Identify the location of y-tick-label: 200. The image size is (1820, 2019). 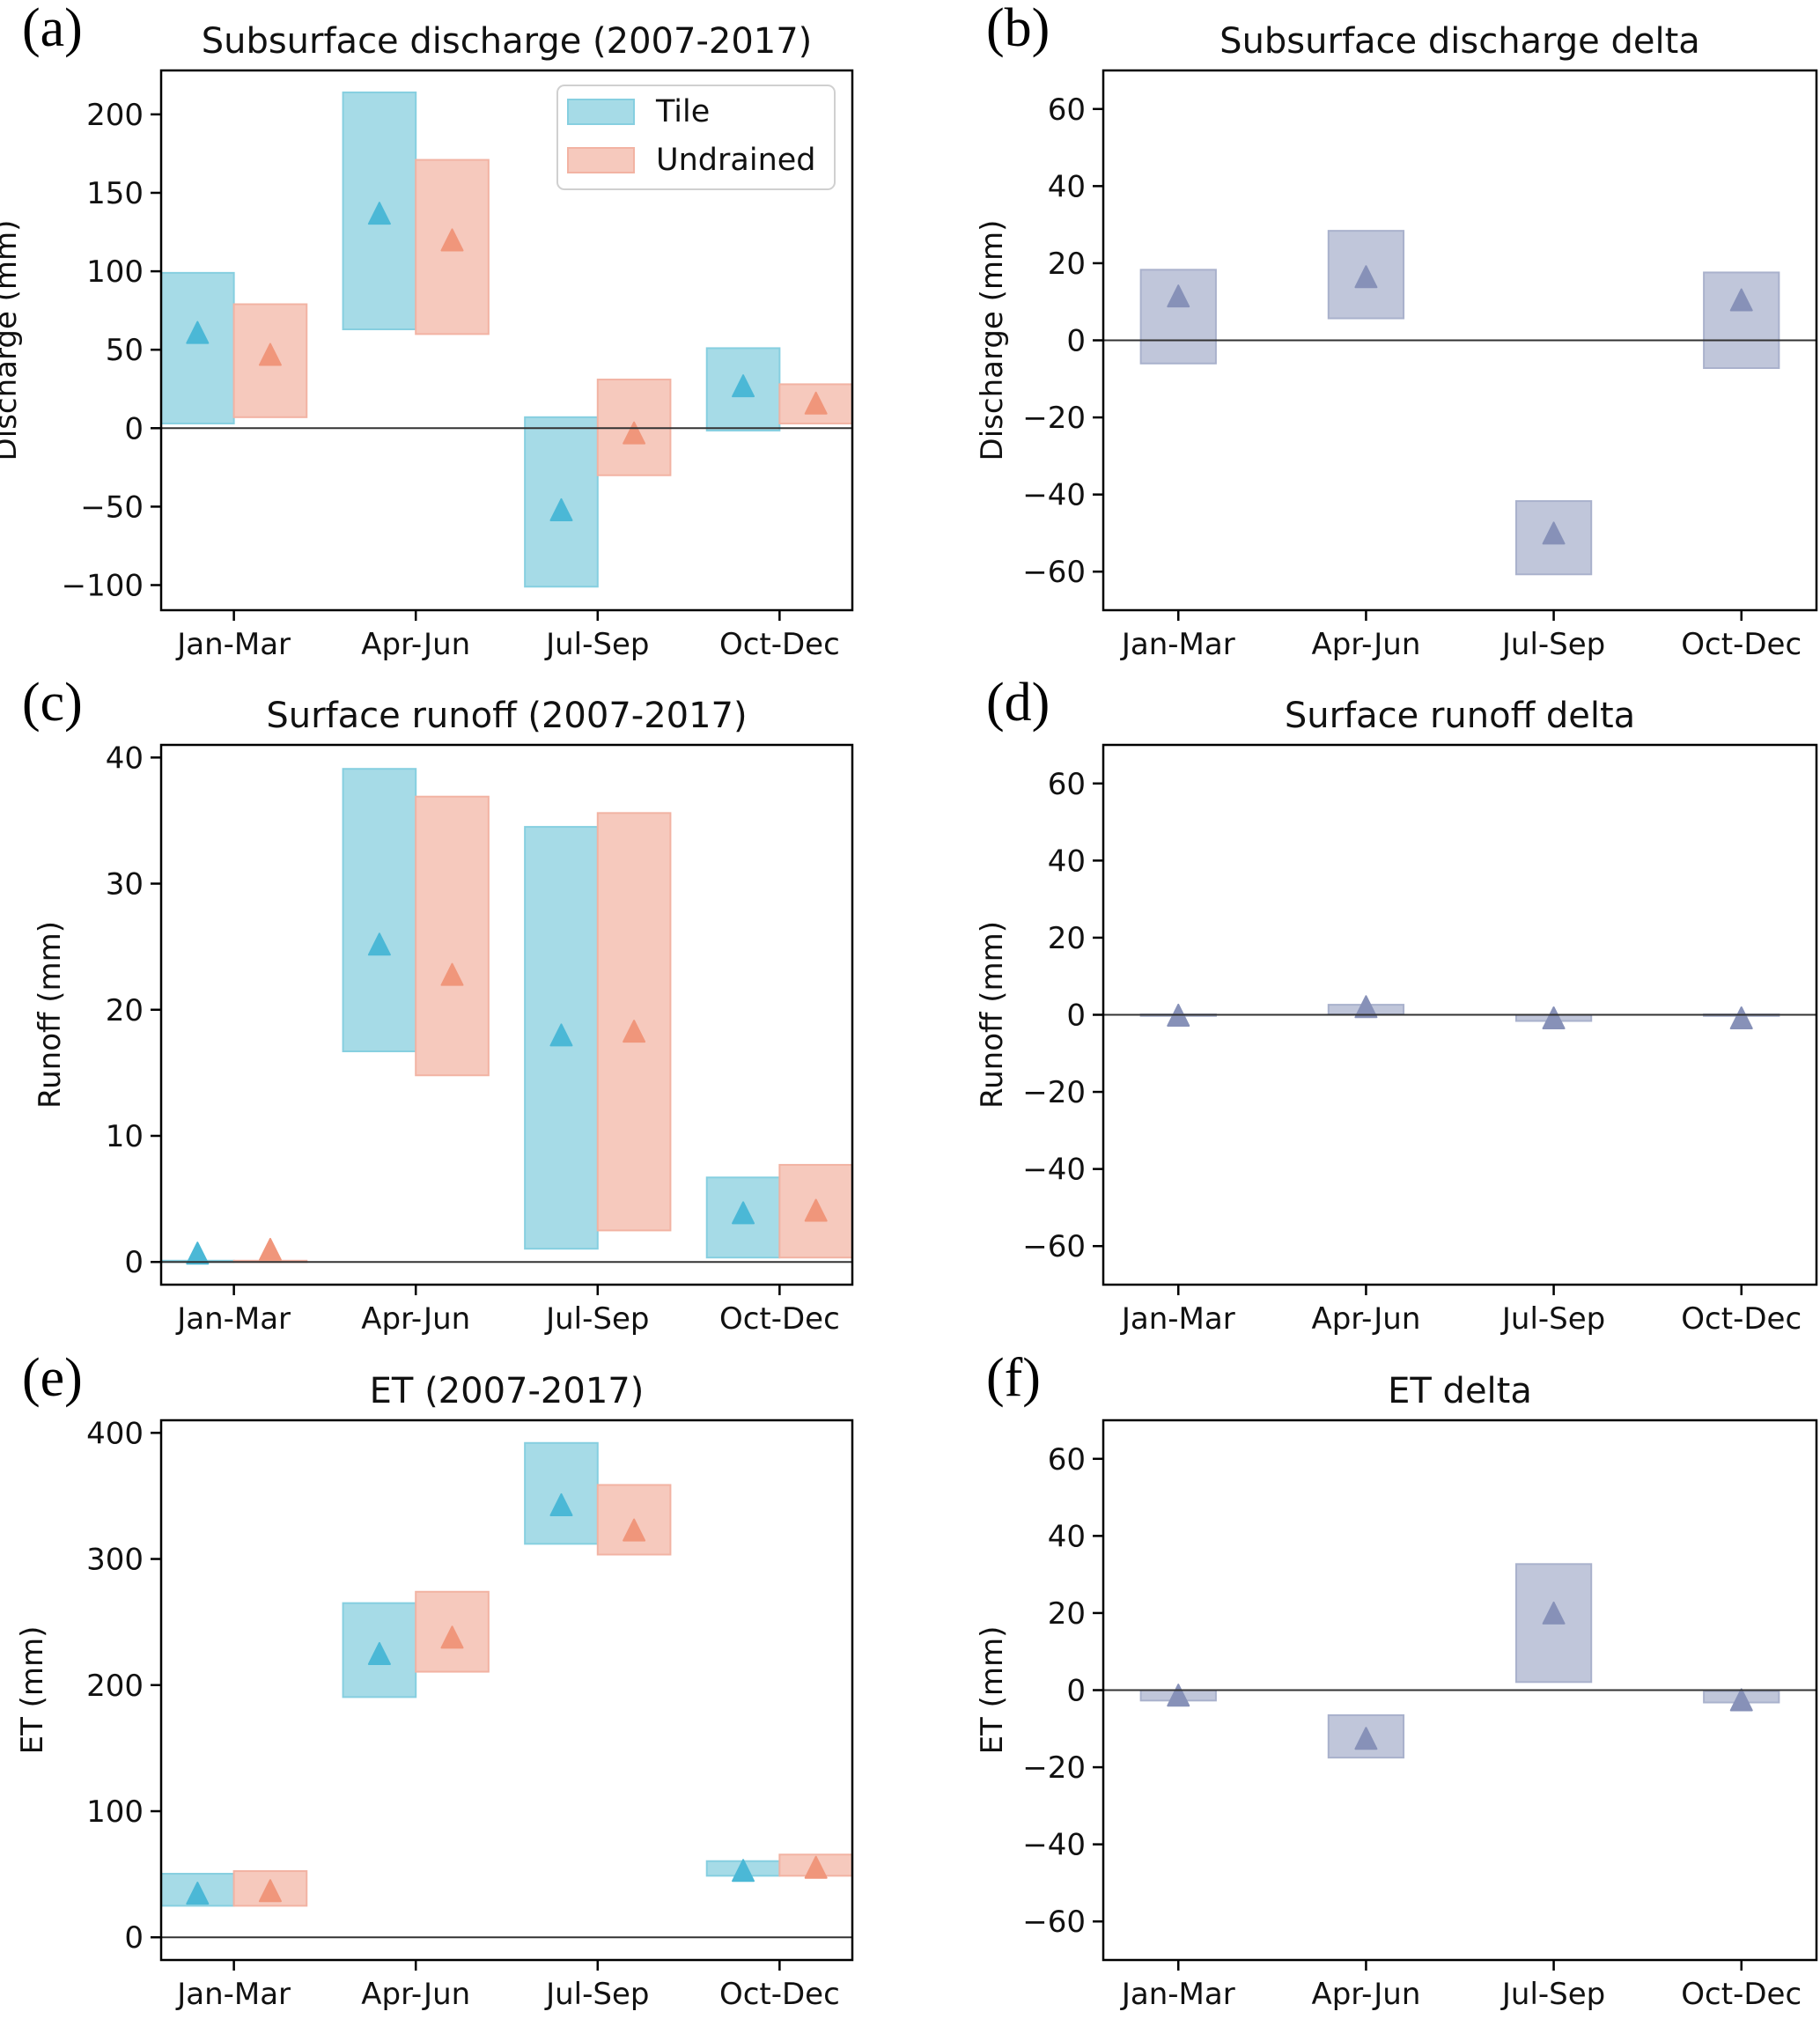
(115, 1686).